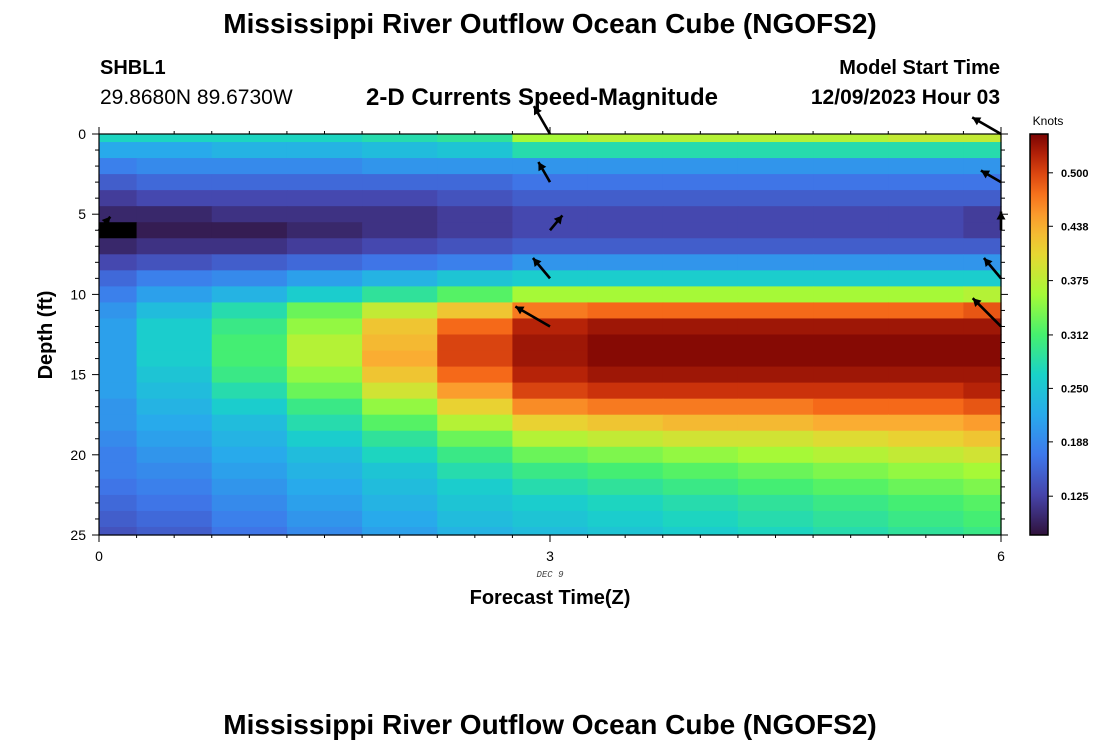  I want to click on colorbar-tick-label: 0.188, so click(1075, 443).